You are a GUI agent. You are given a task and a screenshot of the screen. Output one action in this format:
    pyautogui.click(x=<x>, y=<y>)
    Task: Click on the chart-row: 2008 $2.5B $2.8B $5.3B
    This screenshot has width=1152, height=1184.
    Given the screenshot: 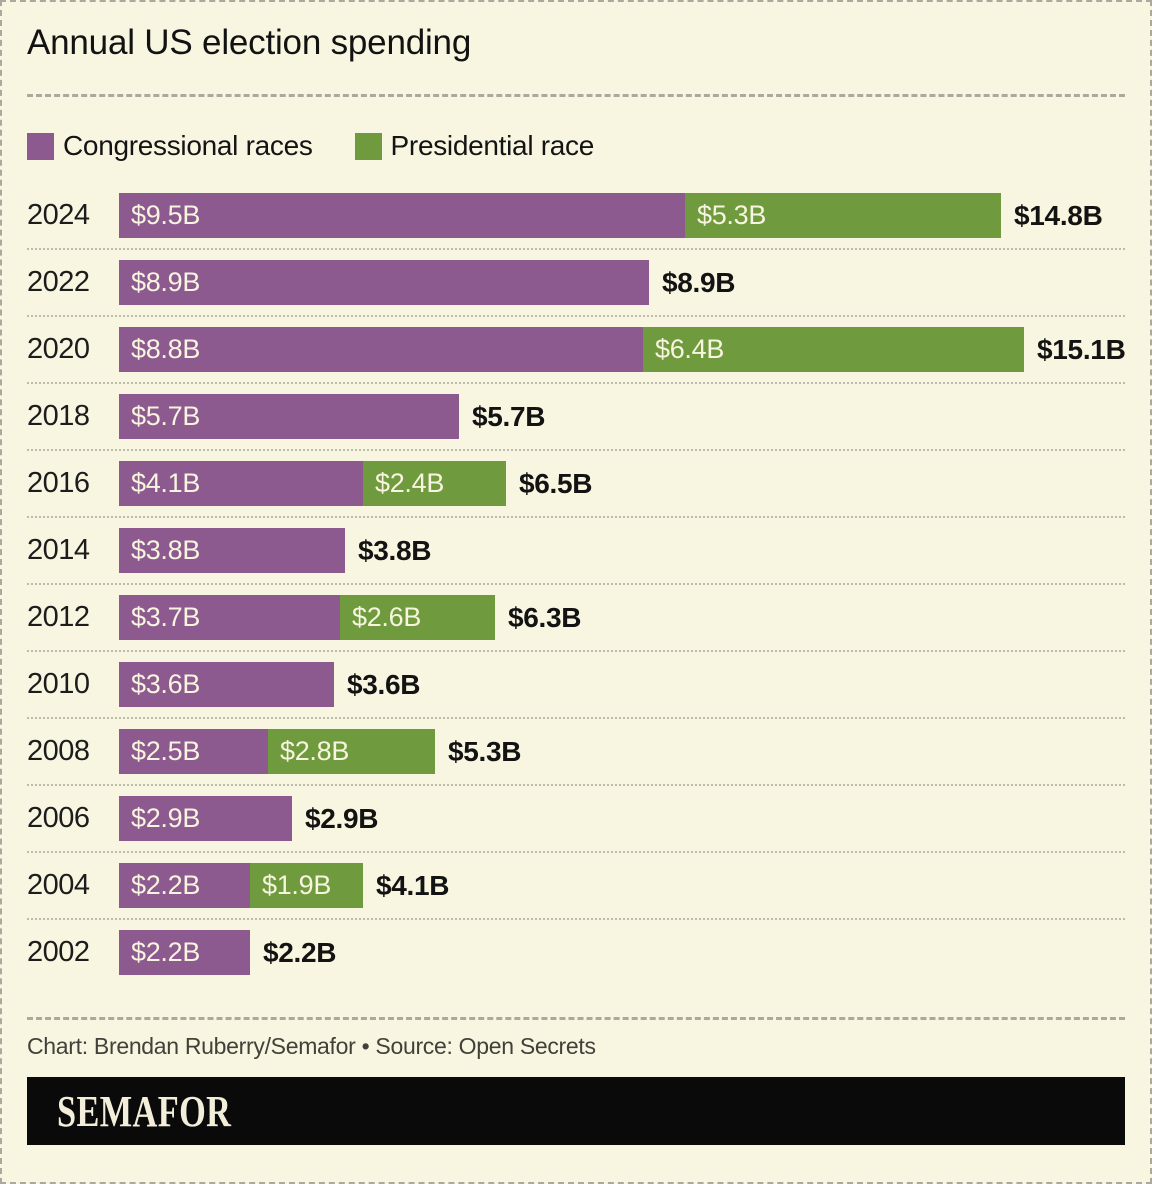 What is the action you would take?
    pyautogui.click(x=576, y=751)
    